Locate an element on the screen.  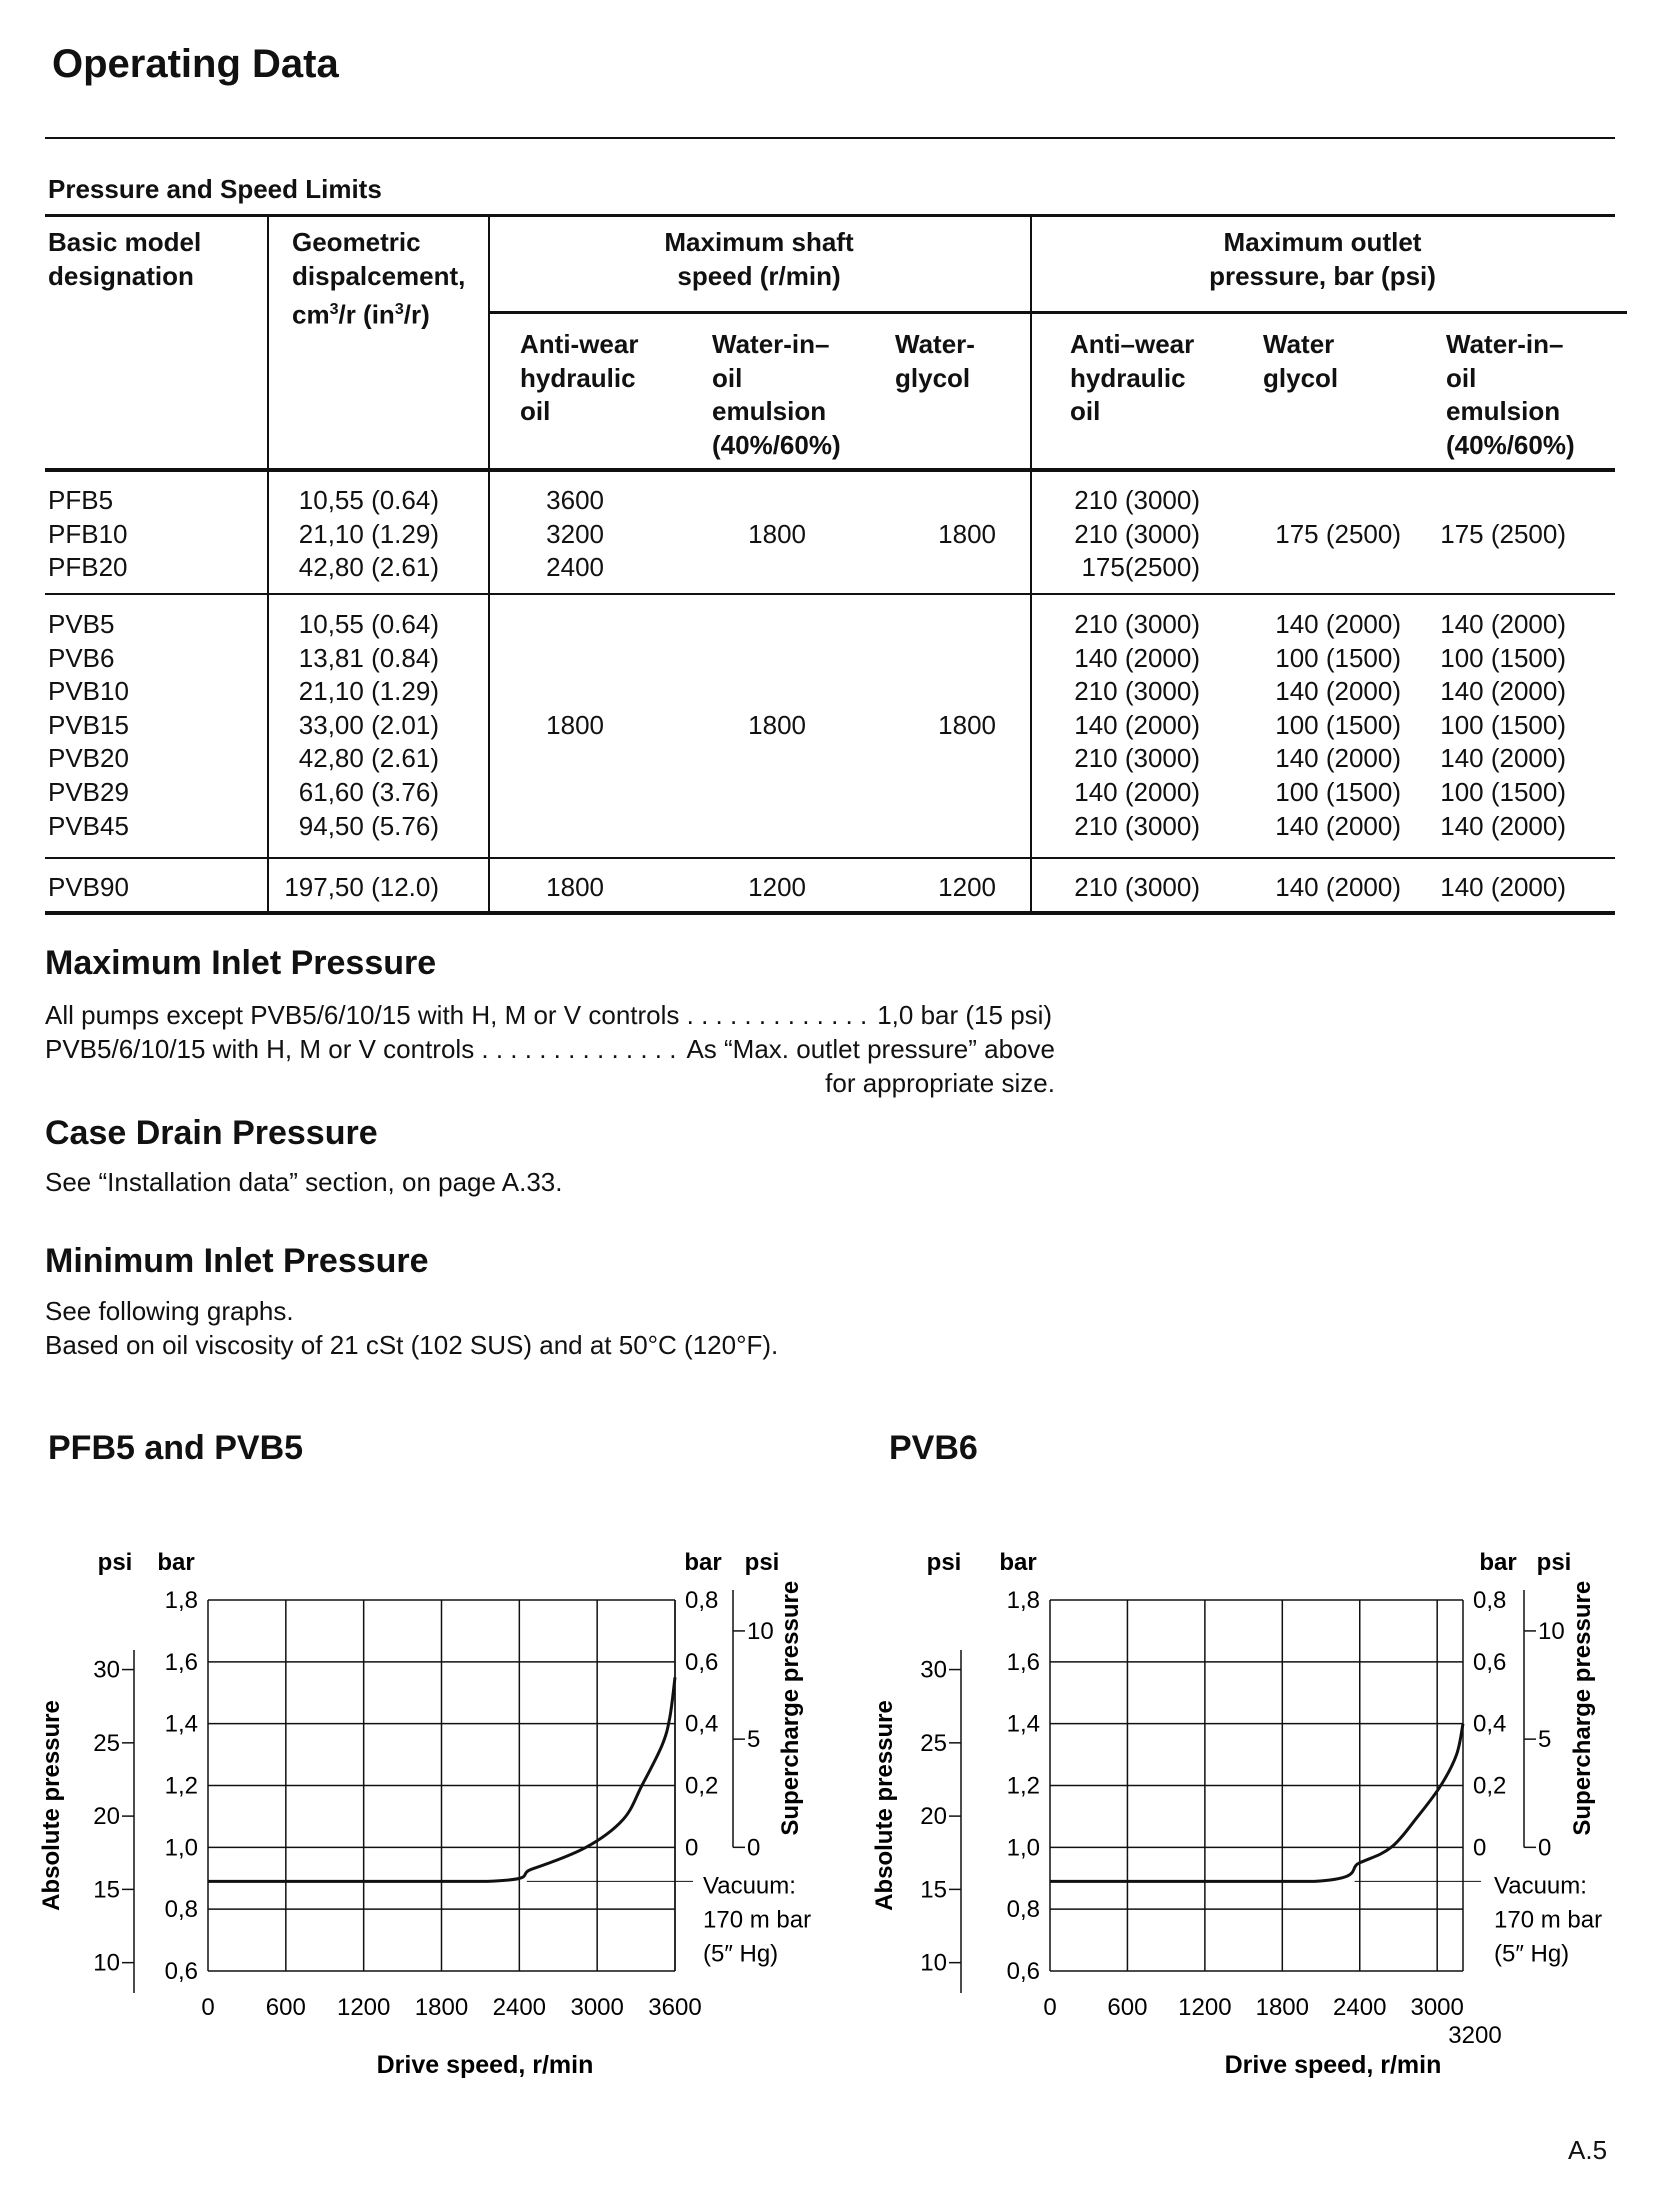
model-name: PVB90 is located at coordinates (88, 887).